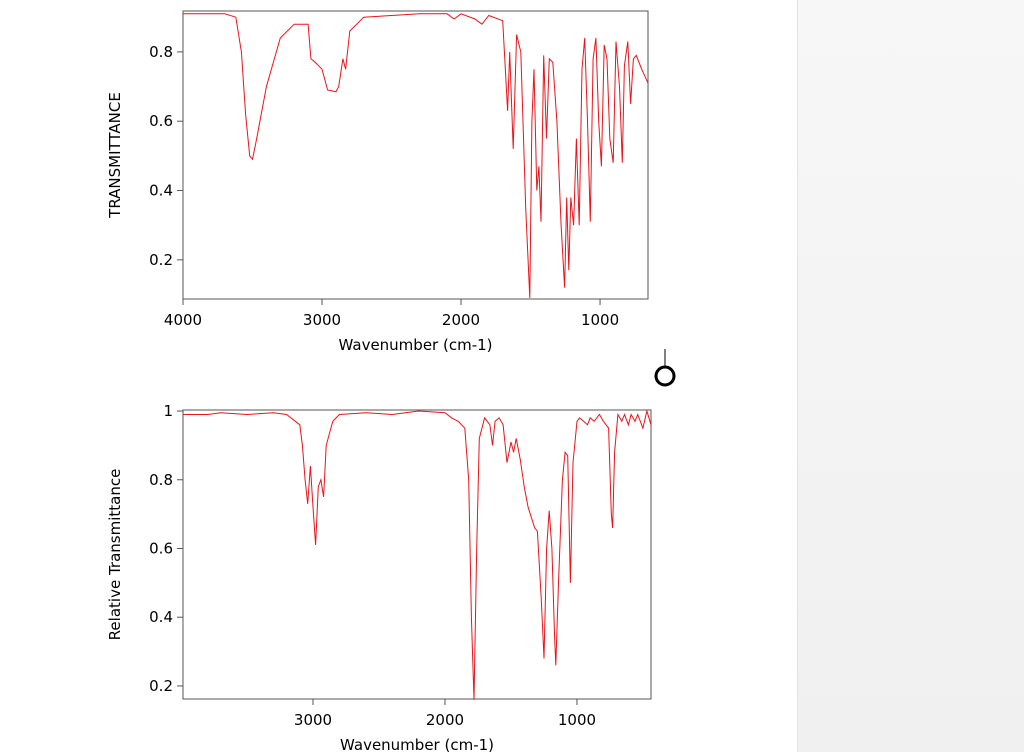 Image resolution: width=1024 pixels, height=752 pixels. Describe the element at coordinates (115, 155) in the screenshot. I see `y-axis-label: TRANSMITTANCE` at that location.